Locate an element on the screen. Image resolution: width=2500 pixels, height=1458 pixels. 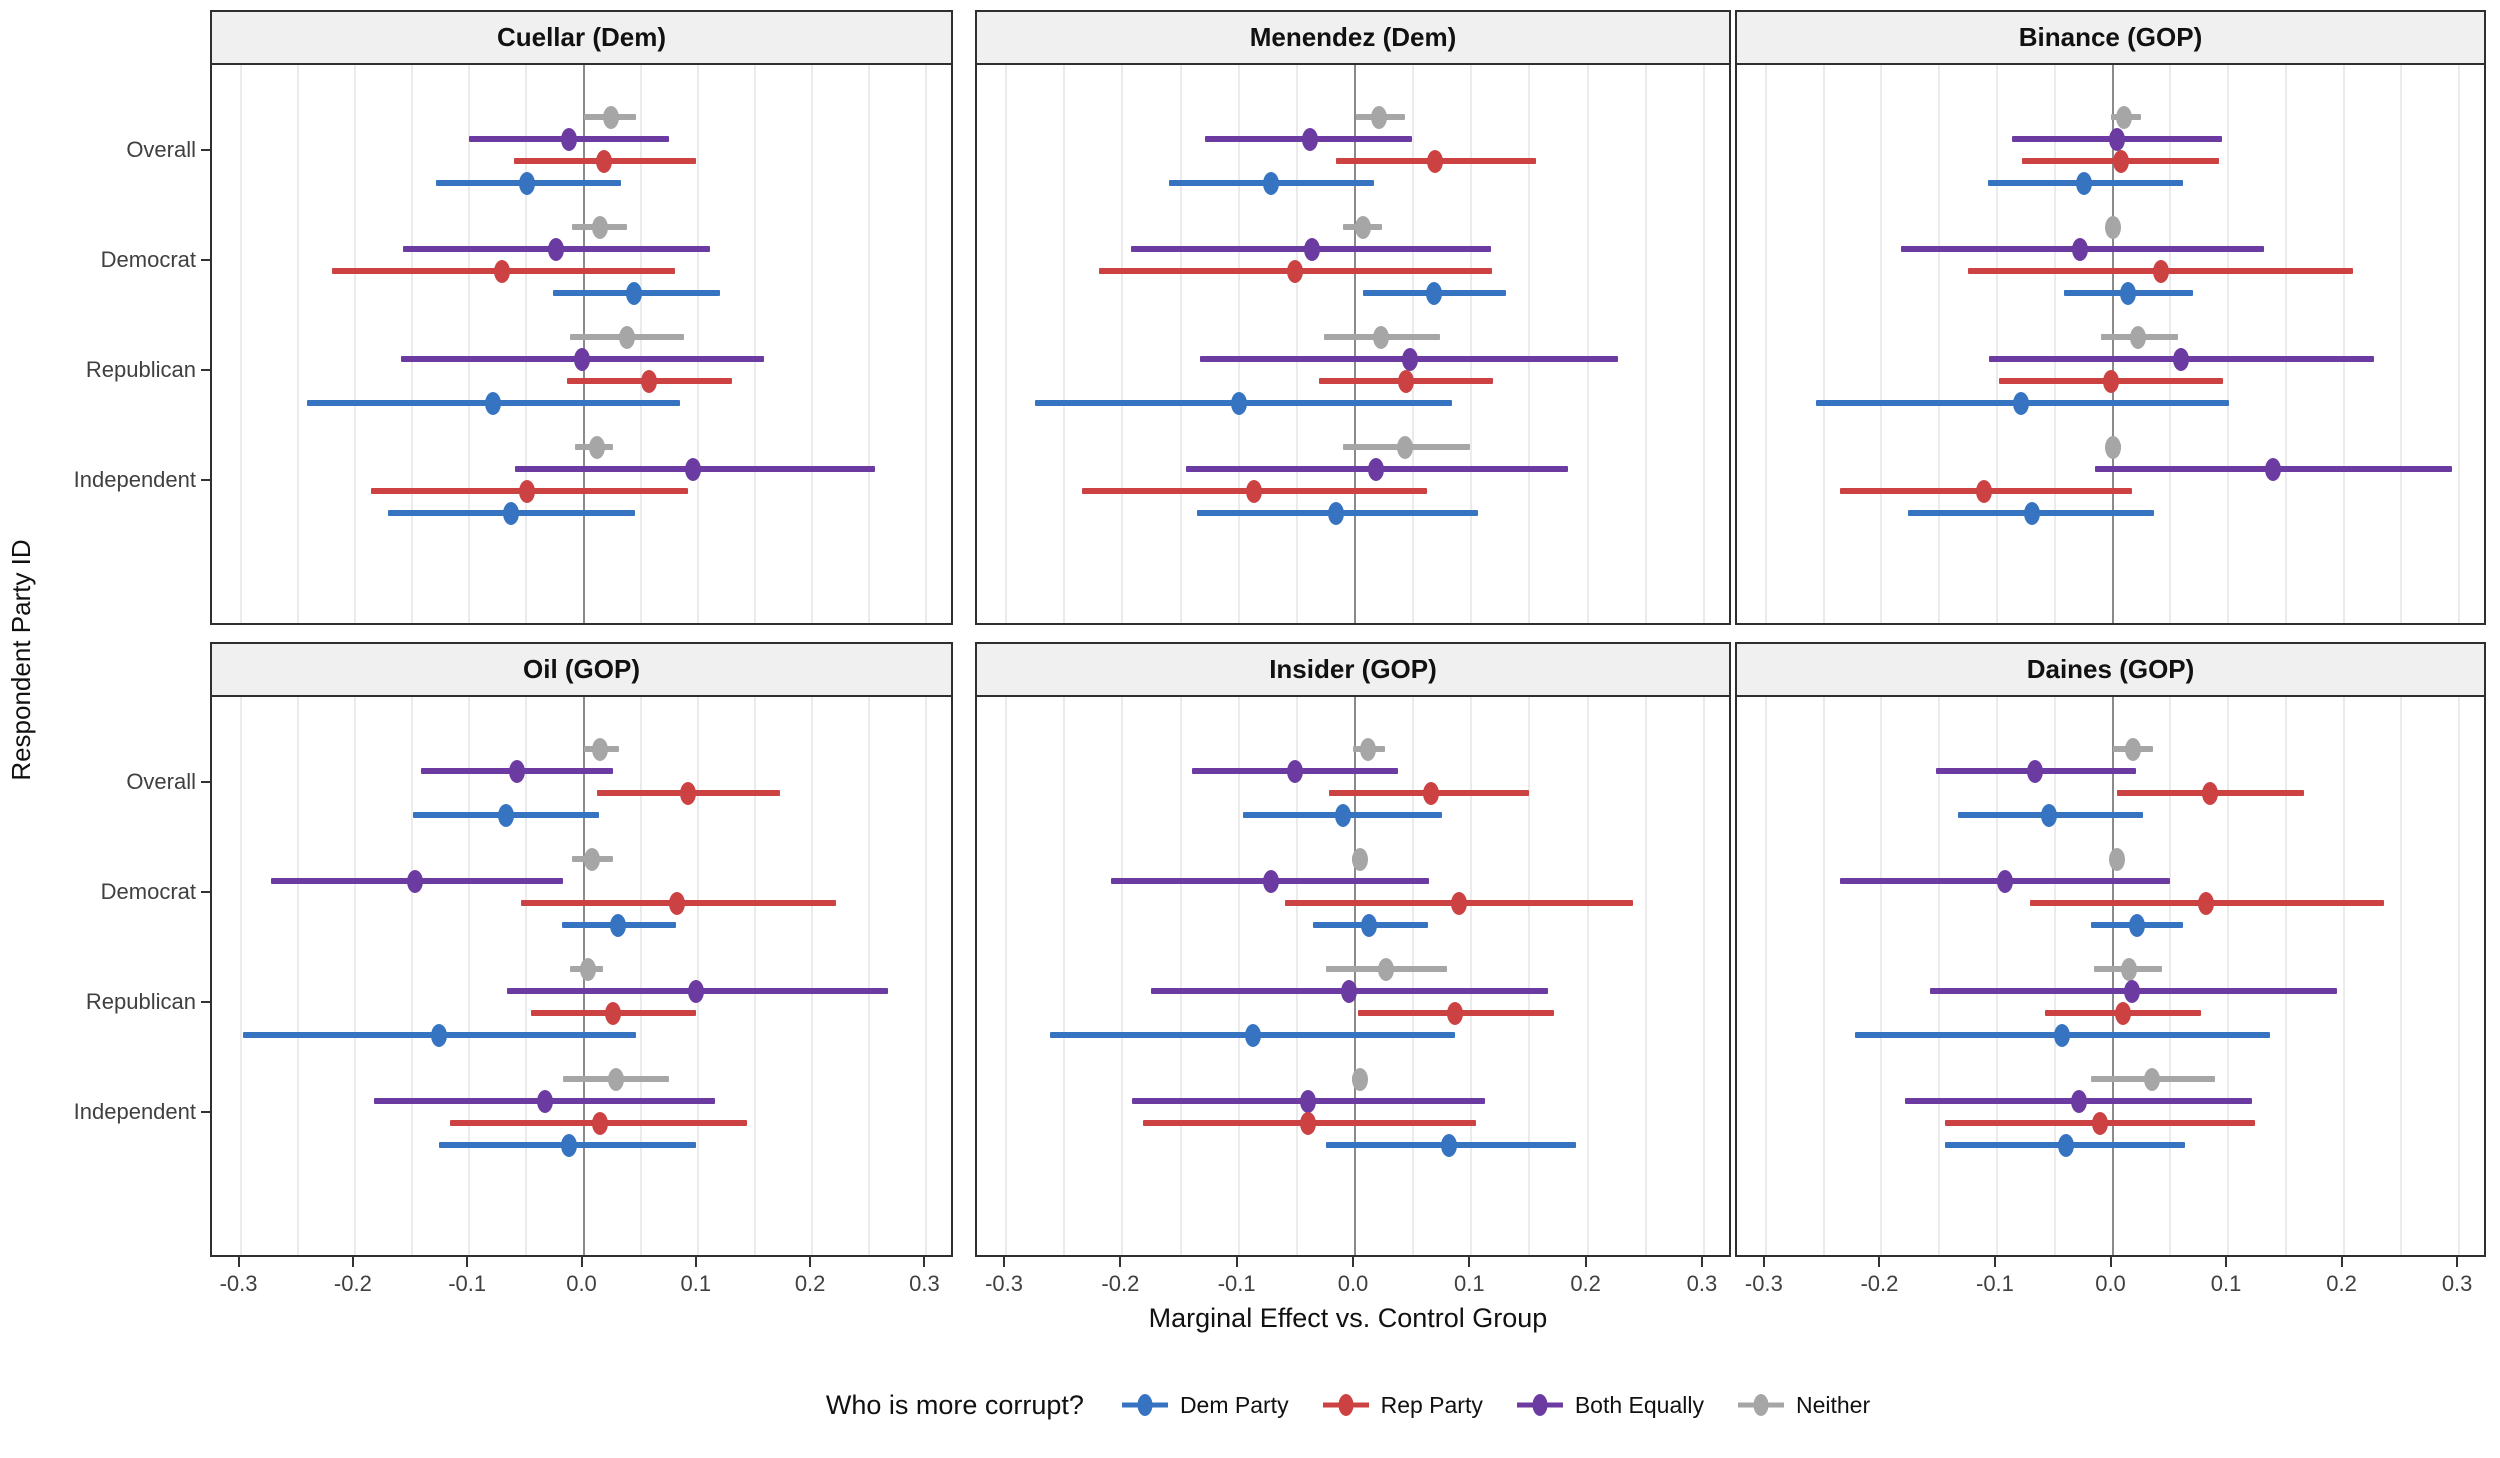
estimate-cuellar-dem-overall-both-equally is located at coordinates (568, 139).